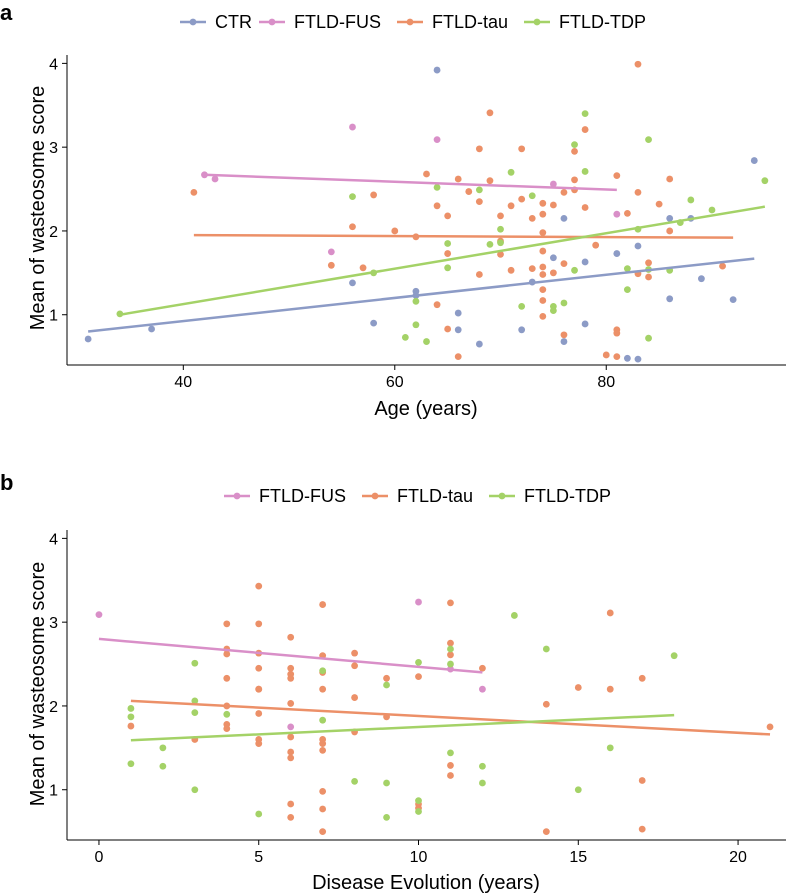  Describe the element at coordinates (272, 22) in the screenshot. I see `legend-key-point` at that location.